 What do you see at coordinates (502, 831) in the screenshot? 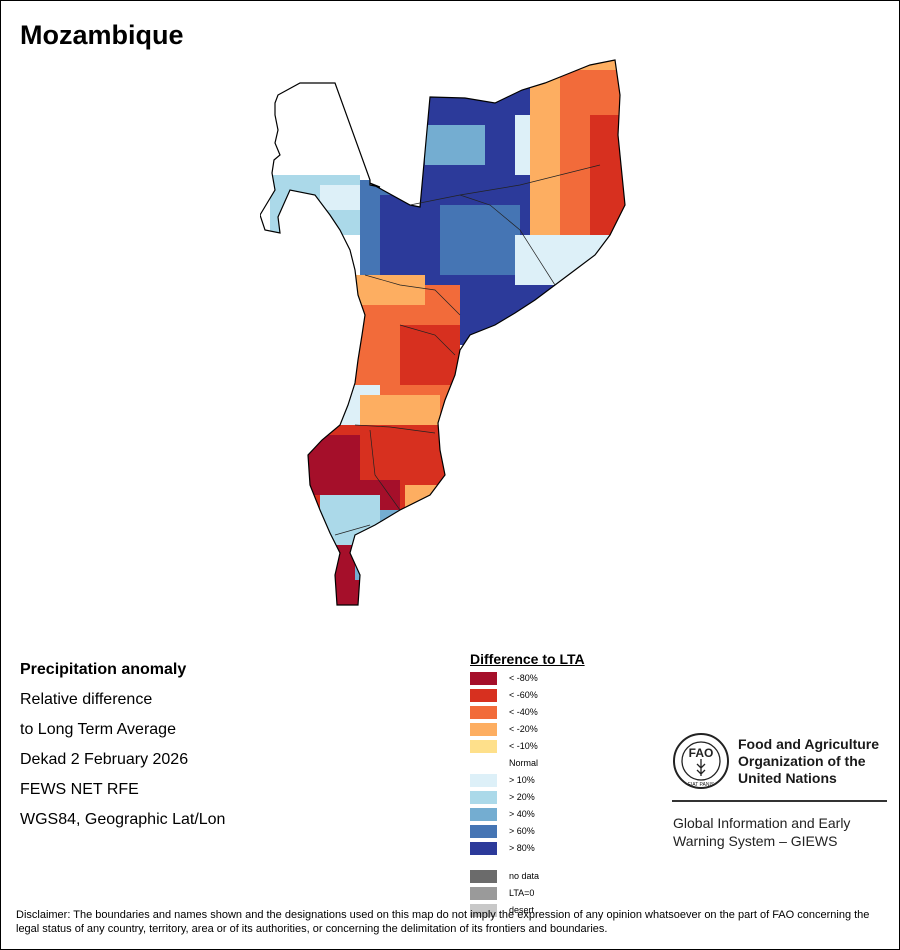
I see `legend-item: > 60%` at bounding box center [502, 831].